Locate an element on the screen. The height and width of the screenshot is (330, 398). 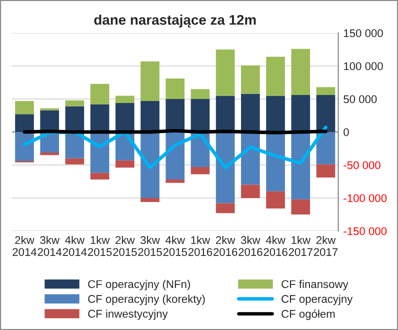
legend-label: CF operacyjny (NFn) is located at coordinates (139, 285).